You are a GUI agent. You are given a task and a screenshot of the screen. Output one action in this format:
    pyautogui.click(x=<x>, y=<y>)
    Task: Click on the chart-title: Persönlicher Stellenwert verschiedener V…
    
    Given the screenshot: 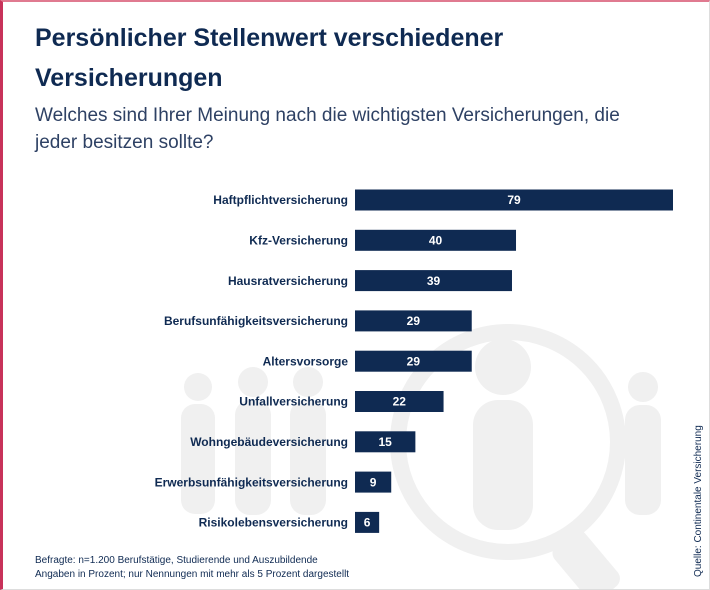 What is the action you would take?
    pyautogui.click(x=269, y=58)
    